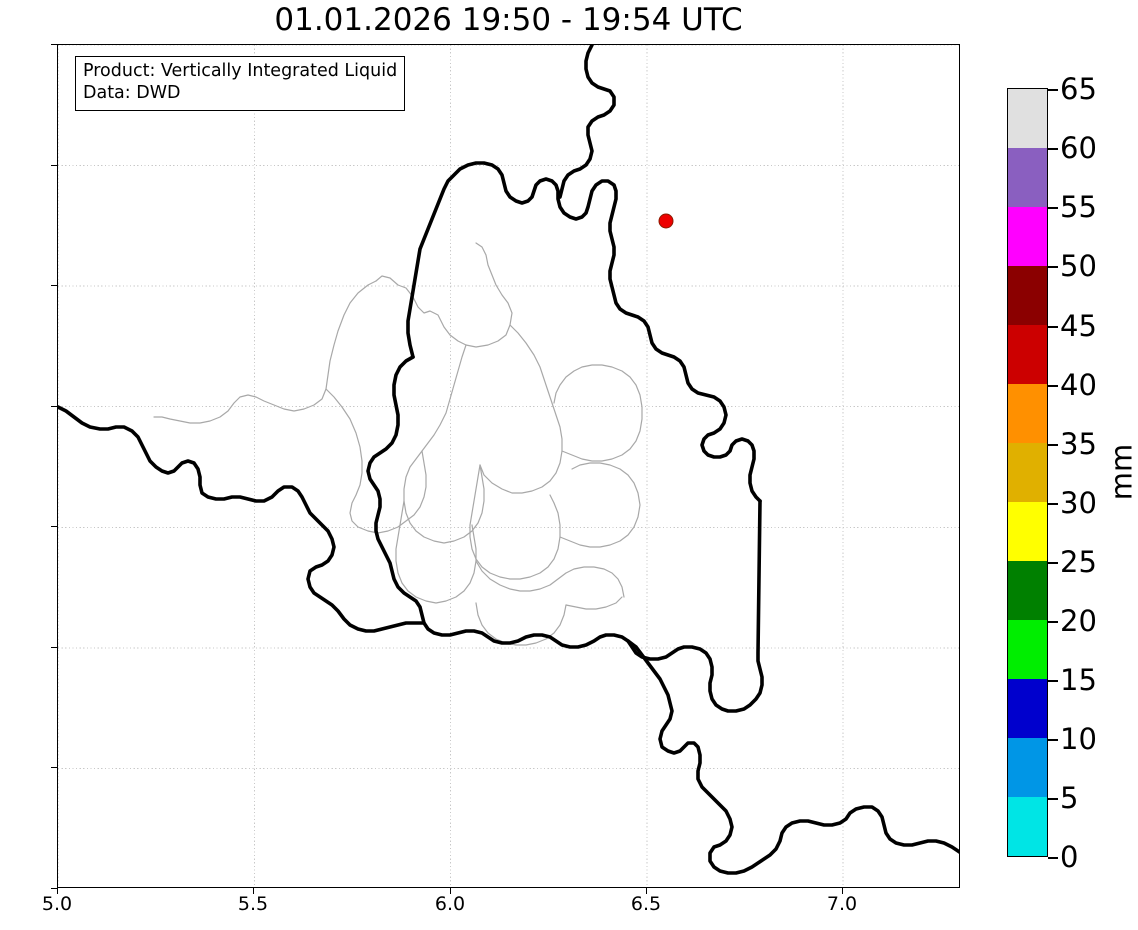  I want to click on station-marker, so click(666, 221).